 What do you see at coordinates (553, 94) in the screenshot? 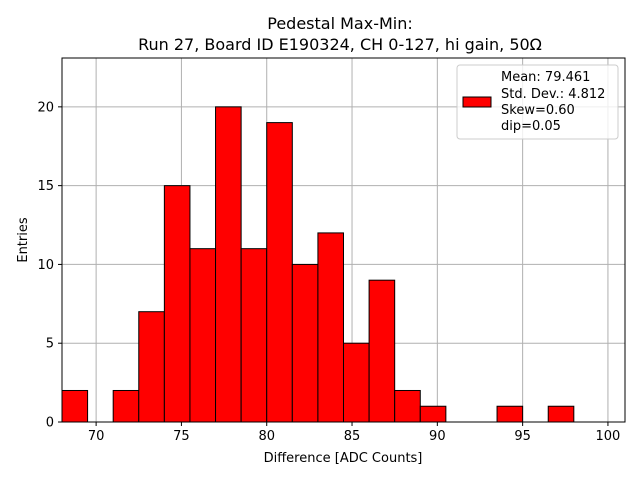
I see `legend-line-std-dev: Std. Dev.: 4.812` at bounding box center [553, 94].